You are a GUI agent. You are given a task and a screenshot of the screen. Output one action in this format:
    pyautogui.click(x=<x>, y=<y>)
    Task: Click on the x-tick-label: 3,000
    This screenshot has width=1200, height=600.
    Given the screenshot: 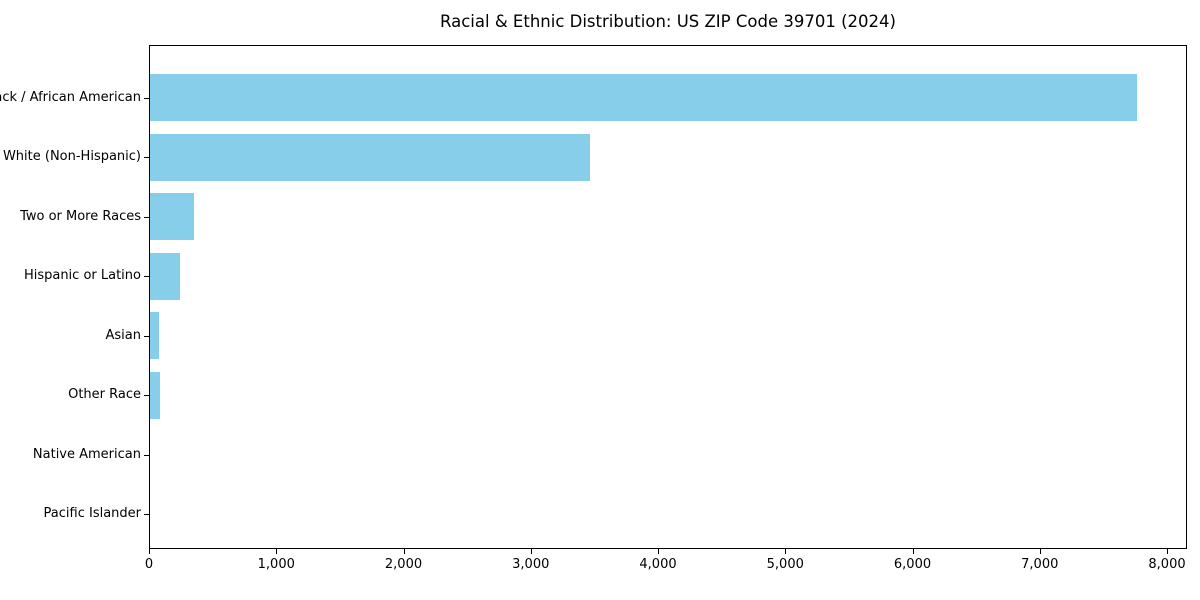 What is the action you would take?
    pyautogui.click(x=531, y=564)
    